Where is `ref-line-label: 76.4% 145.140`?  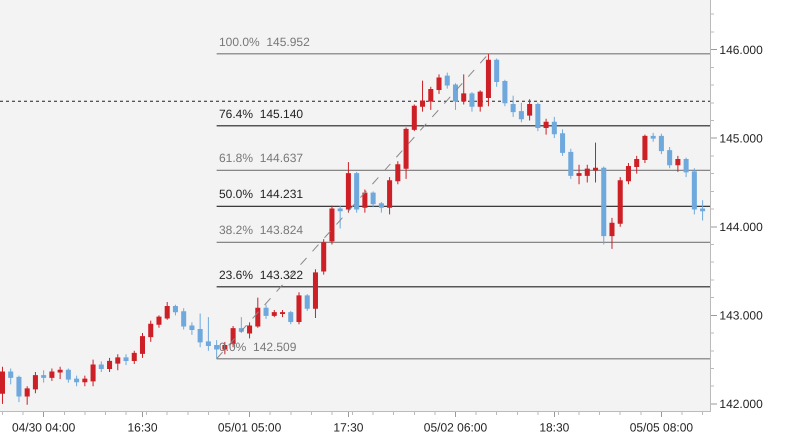 ref-line-label: 76.4% 145.140 is located at coordinates (261, 114).